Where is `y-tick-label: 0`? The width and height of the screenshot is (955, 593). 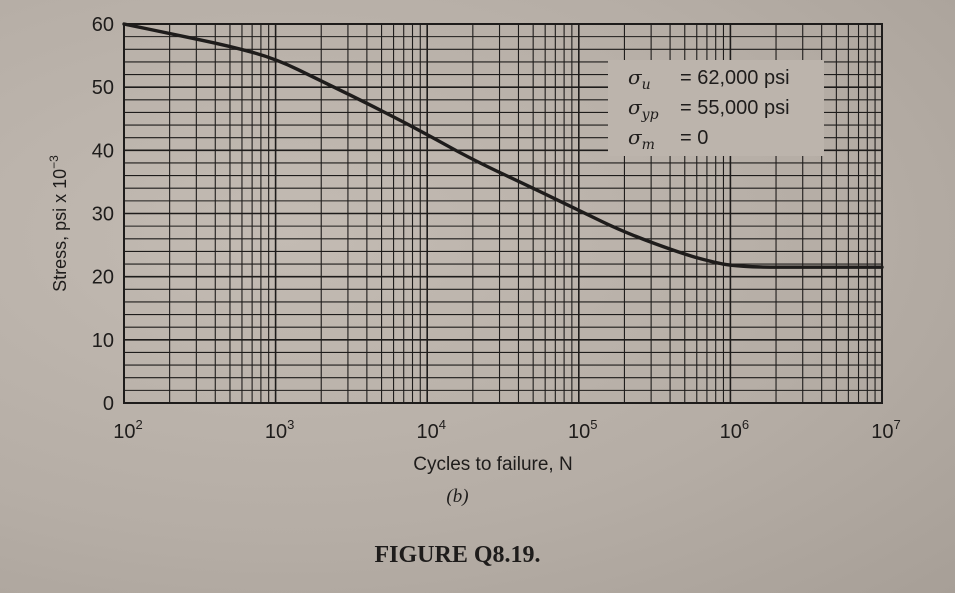
y-tick-label: 0 is located at coordinates (108, 404).